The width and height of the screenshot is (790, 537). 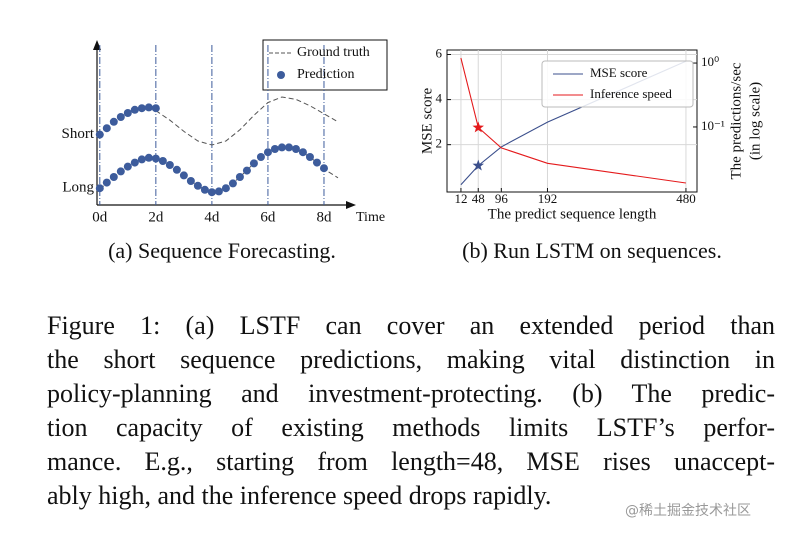 What do you see at coordinates (222, 250) in the screenshot?
I see `subcaption: (a) Sequence Forecasting.` at bounding box center [222, 250].